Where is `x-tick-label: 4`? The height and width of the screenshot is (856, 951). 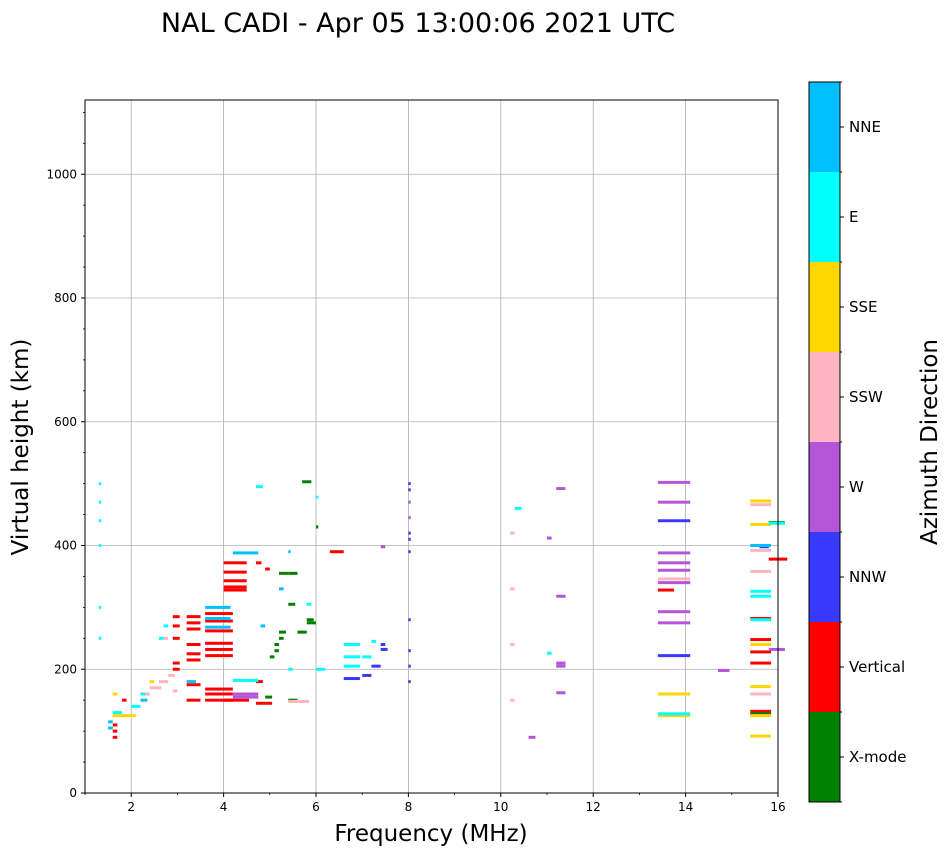 x-tick-label: 4 is located at coordinates (224, 807).